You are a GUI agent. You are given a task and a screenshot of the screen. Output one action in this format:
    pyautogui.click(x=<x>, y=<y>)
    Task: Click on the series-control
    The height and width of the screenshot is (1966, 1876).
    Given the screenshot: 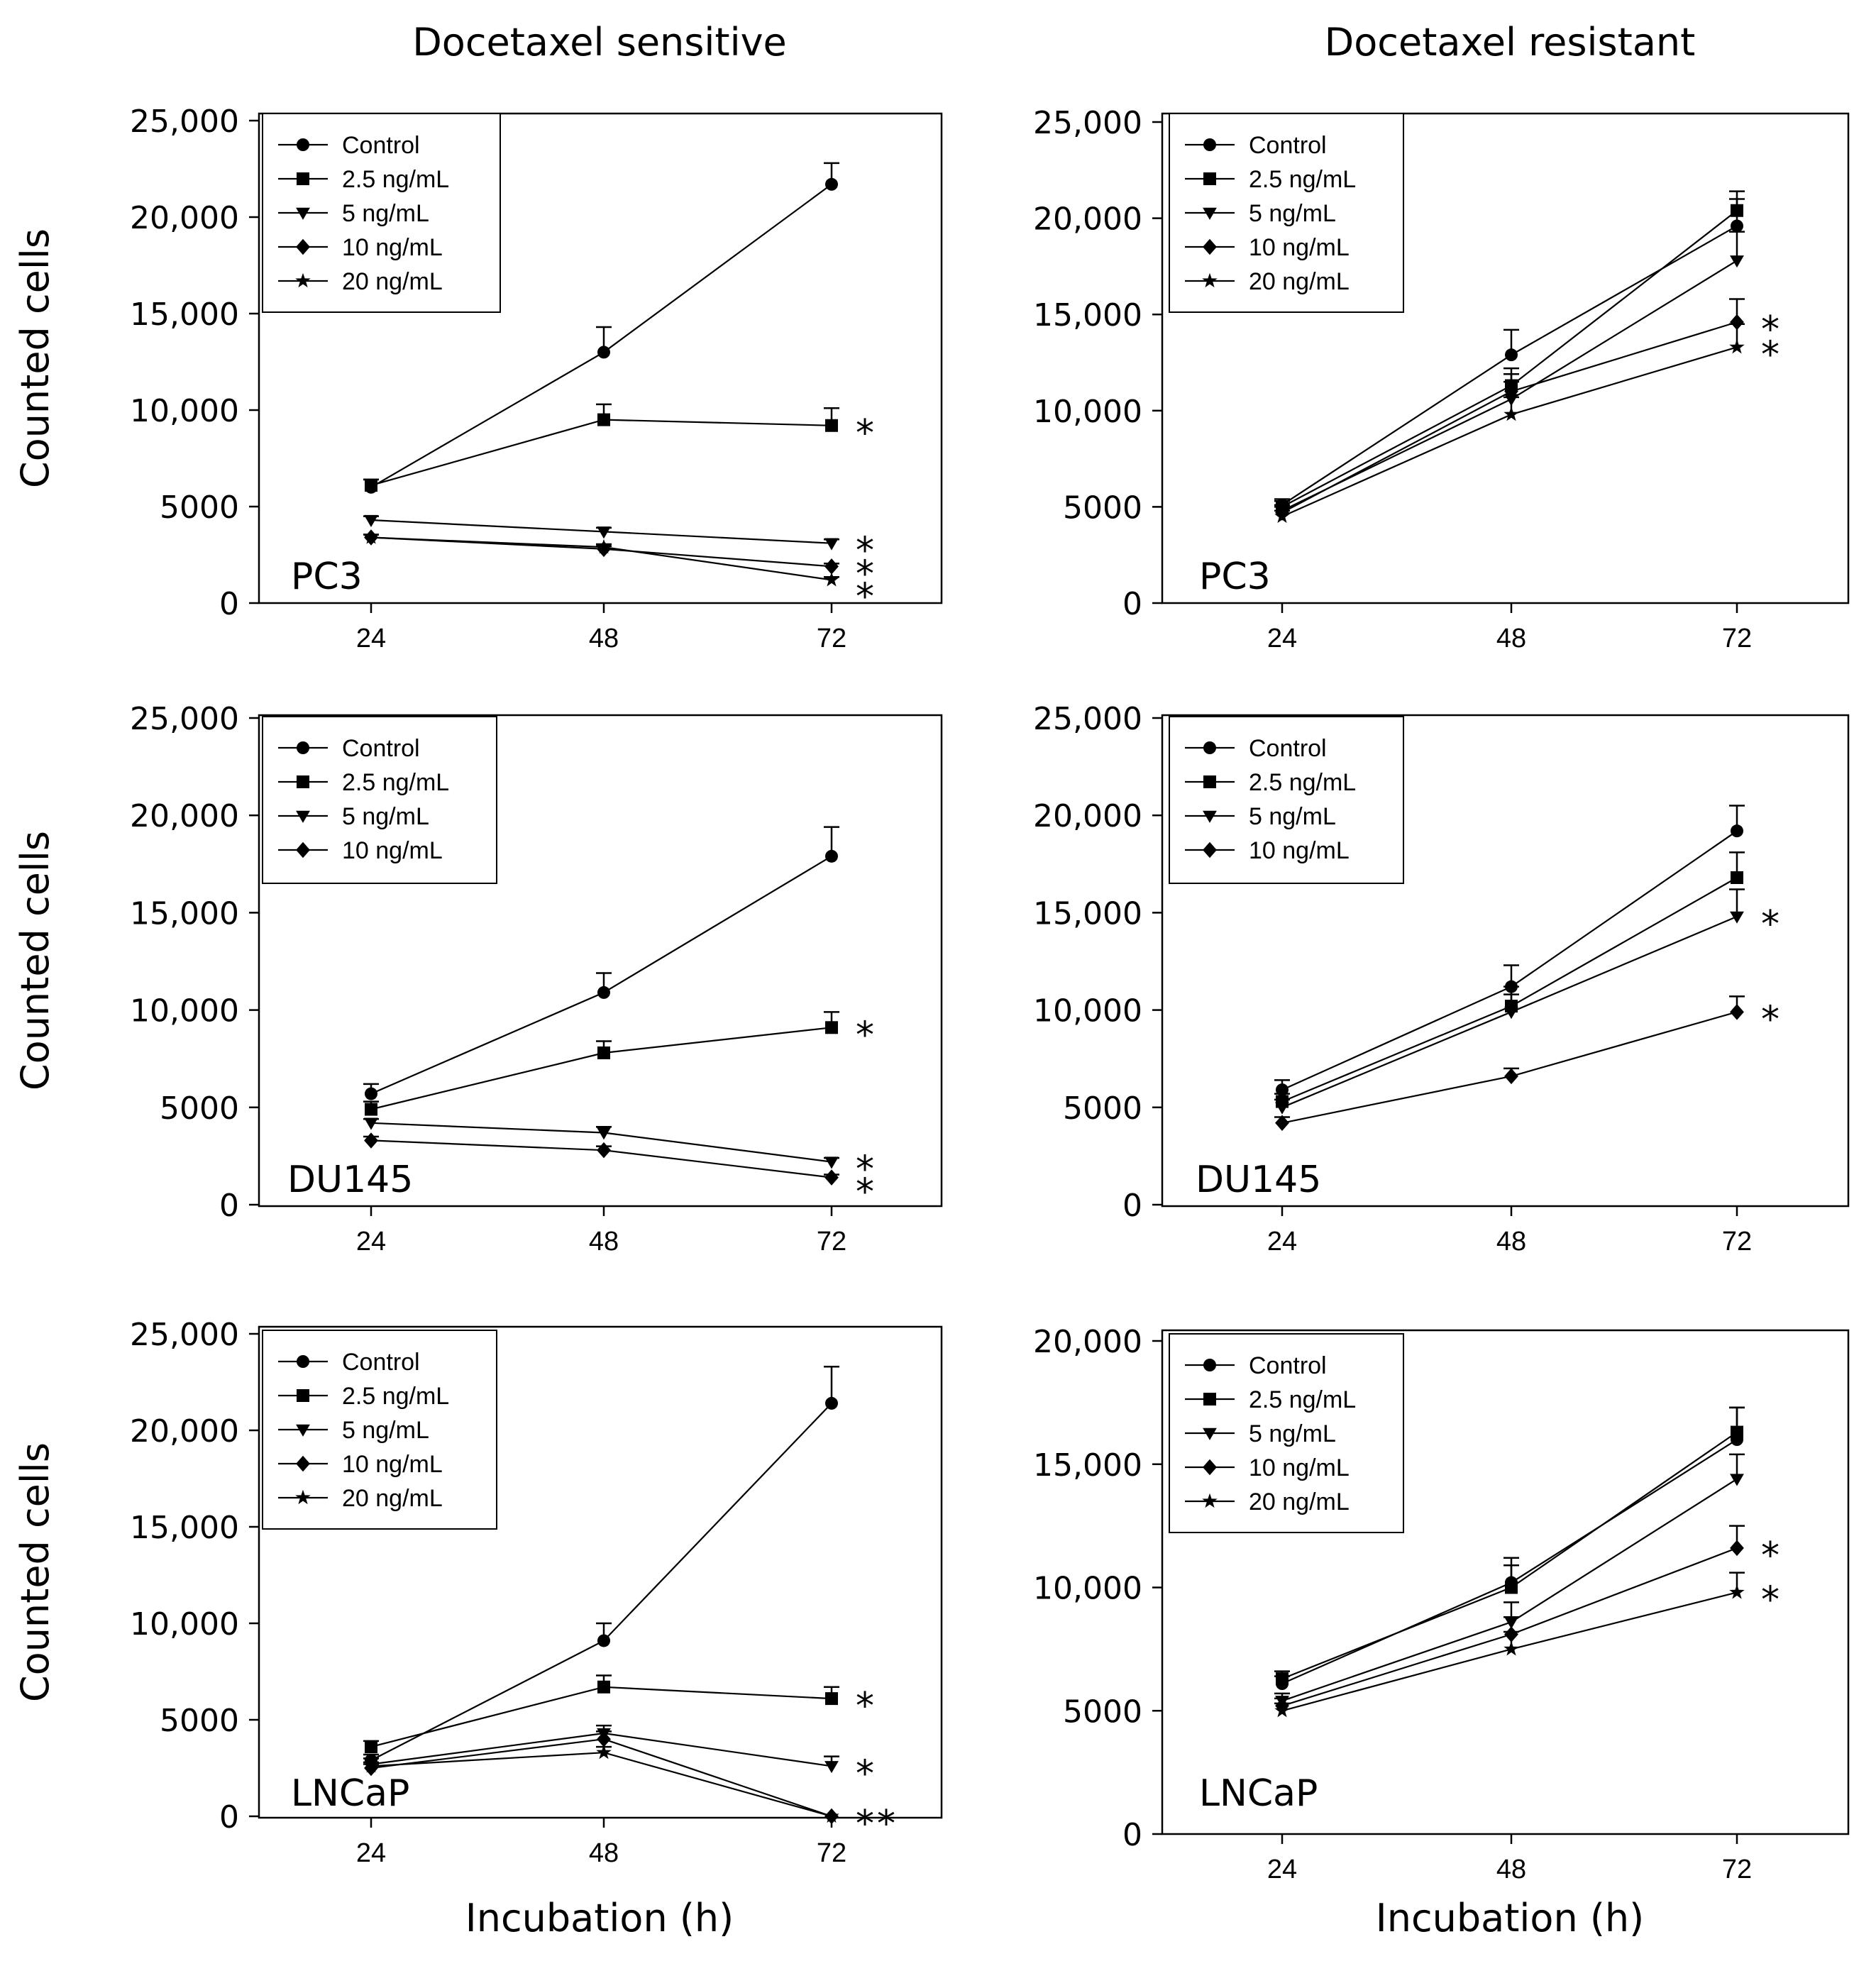 What is the action you would take?
    pyautogui.click(x=601, y=963)
    